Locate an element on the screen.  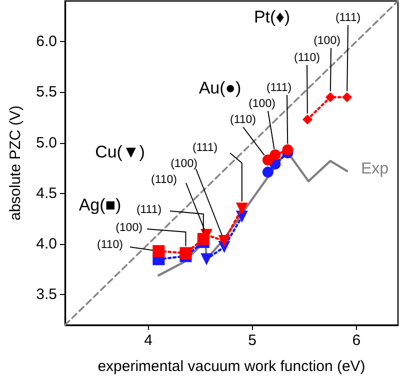
y-tick-label: 5.5 is located at coordinates (46, 92).